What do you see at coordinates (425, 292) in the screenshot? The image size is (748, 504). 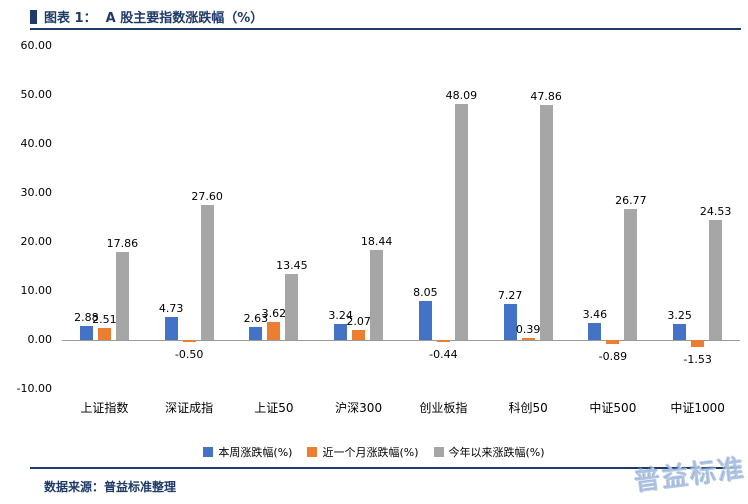 I see `bar-value-label: 8.05` at bounding box center [425, 292].